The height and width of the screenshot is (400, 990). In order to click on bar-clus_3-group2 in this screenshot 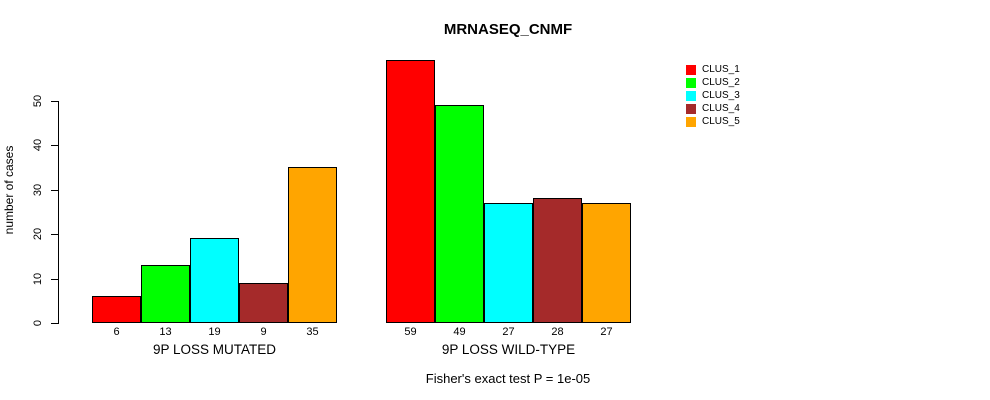, I will do `click(508, 263)`.